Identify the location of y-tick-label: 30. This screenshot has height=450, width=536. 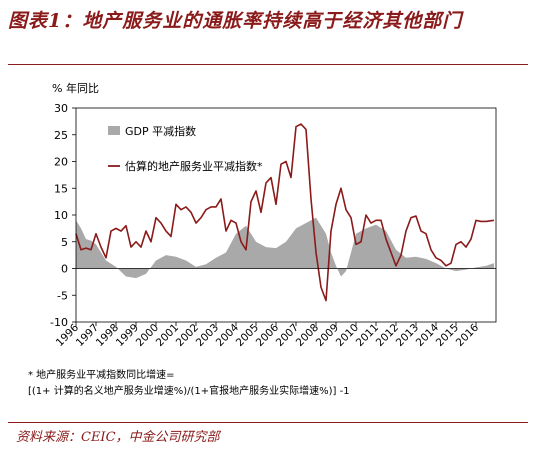
(61, 108).